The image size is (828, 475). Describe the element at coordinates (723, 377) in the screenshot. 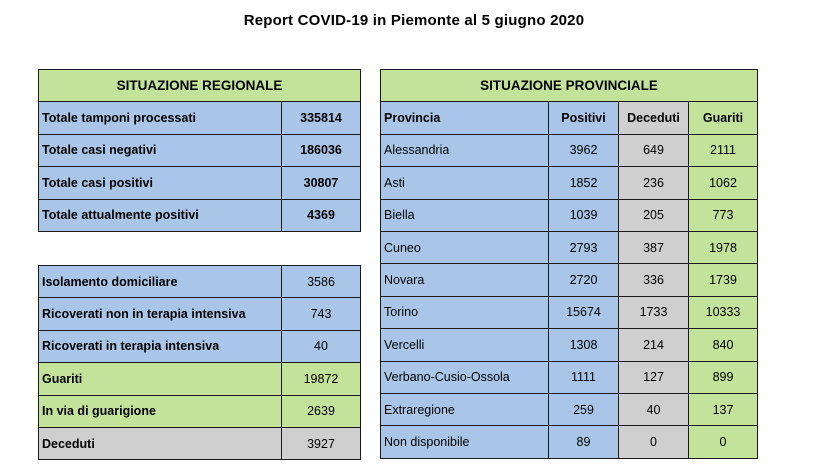

I see `guariti-value: 899` at that location.